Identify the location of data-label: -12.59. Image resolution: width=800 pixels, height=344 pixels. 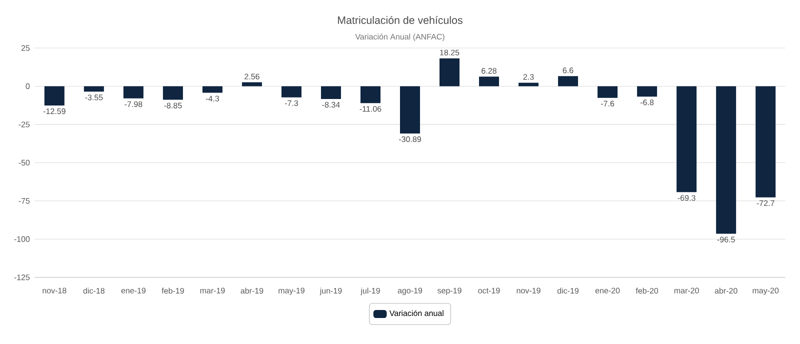
(54, 111).